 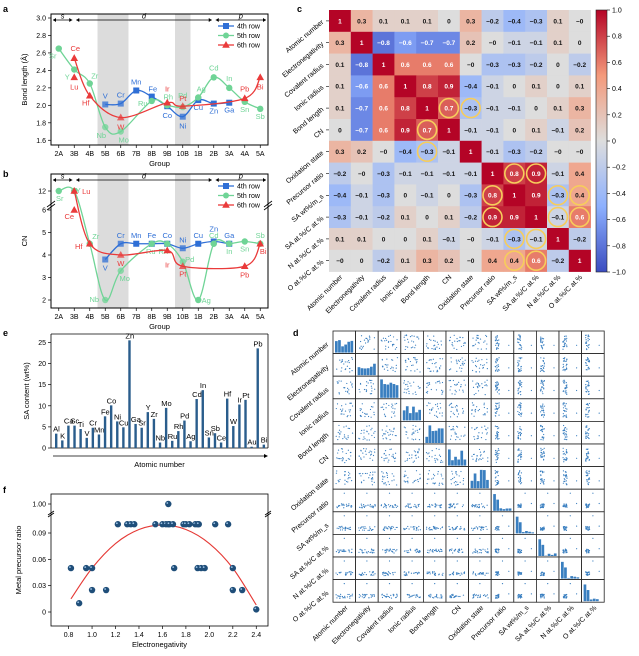 I want to click on heatmap-cell-value: 1, so click(x=427, y=109).